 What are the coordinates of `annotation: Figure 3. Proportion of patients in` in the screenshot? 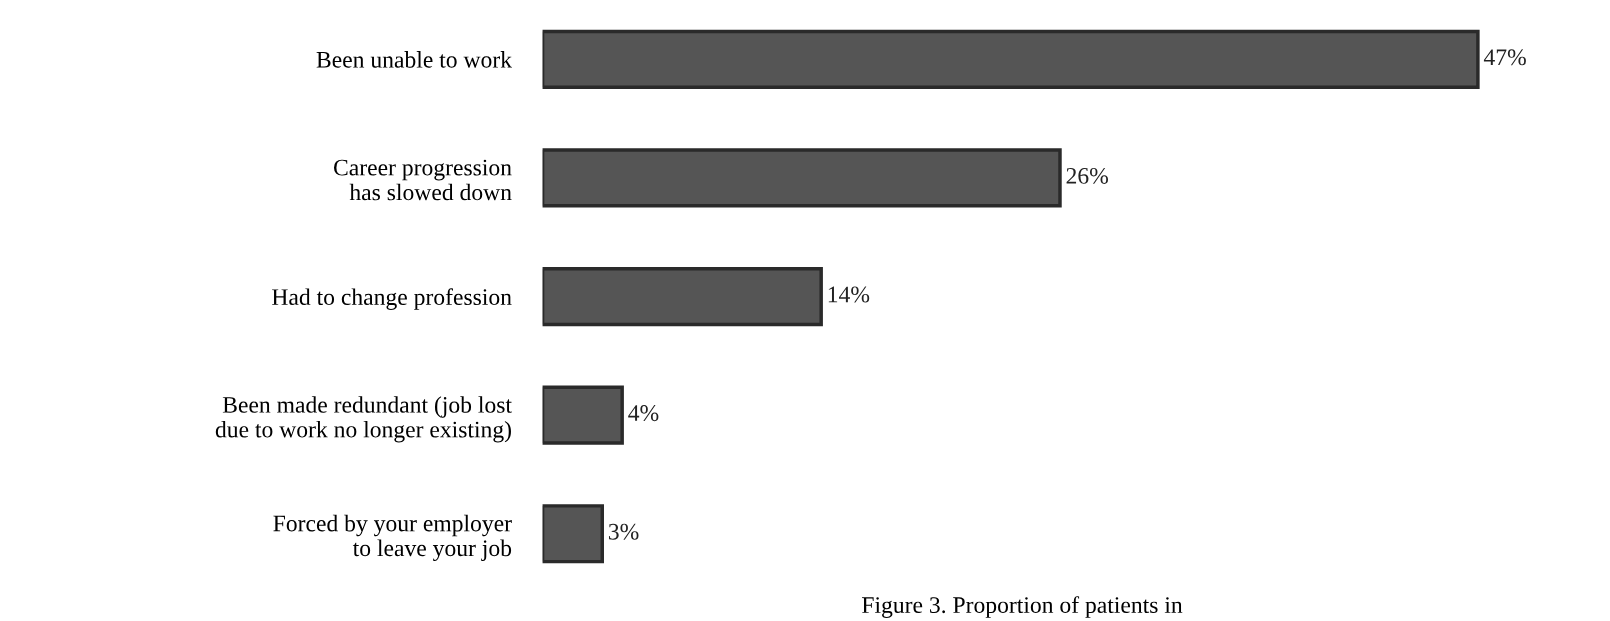 It's located at (1022, 607).